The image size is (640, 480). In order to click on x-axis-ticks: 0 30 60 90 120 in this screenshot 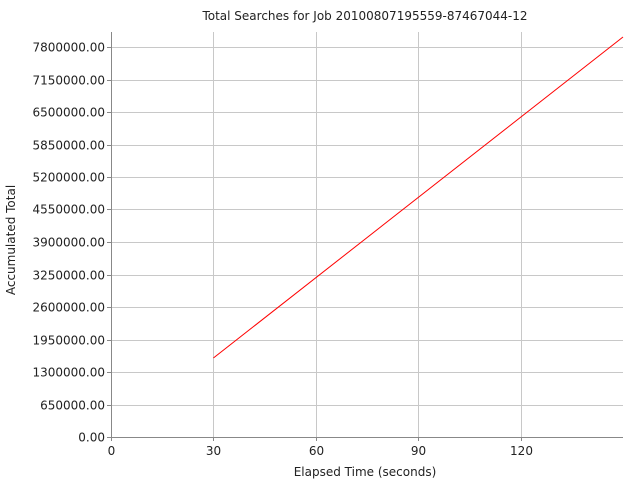, I will do `click(320, 447)`.